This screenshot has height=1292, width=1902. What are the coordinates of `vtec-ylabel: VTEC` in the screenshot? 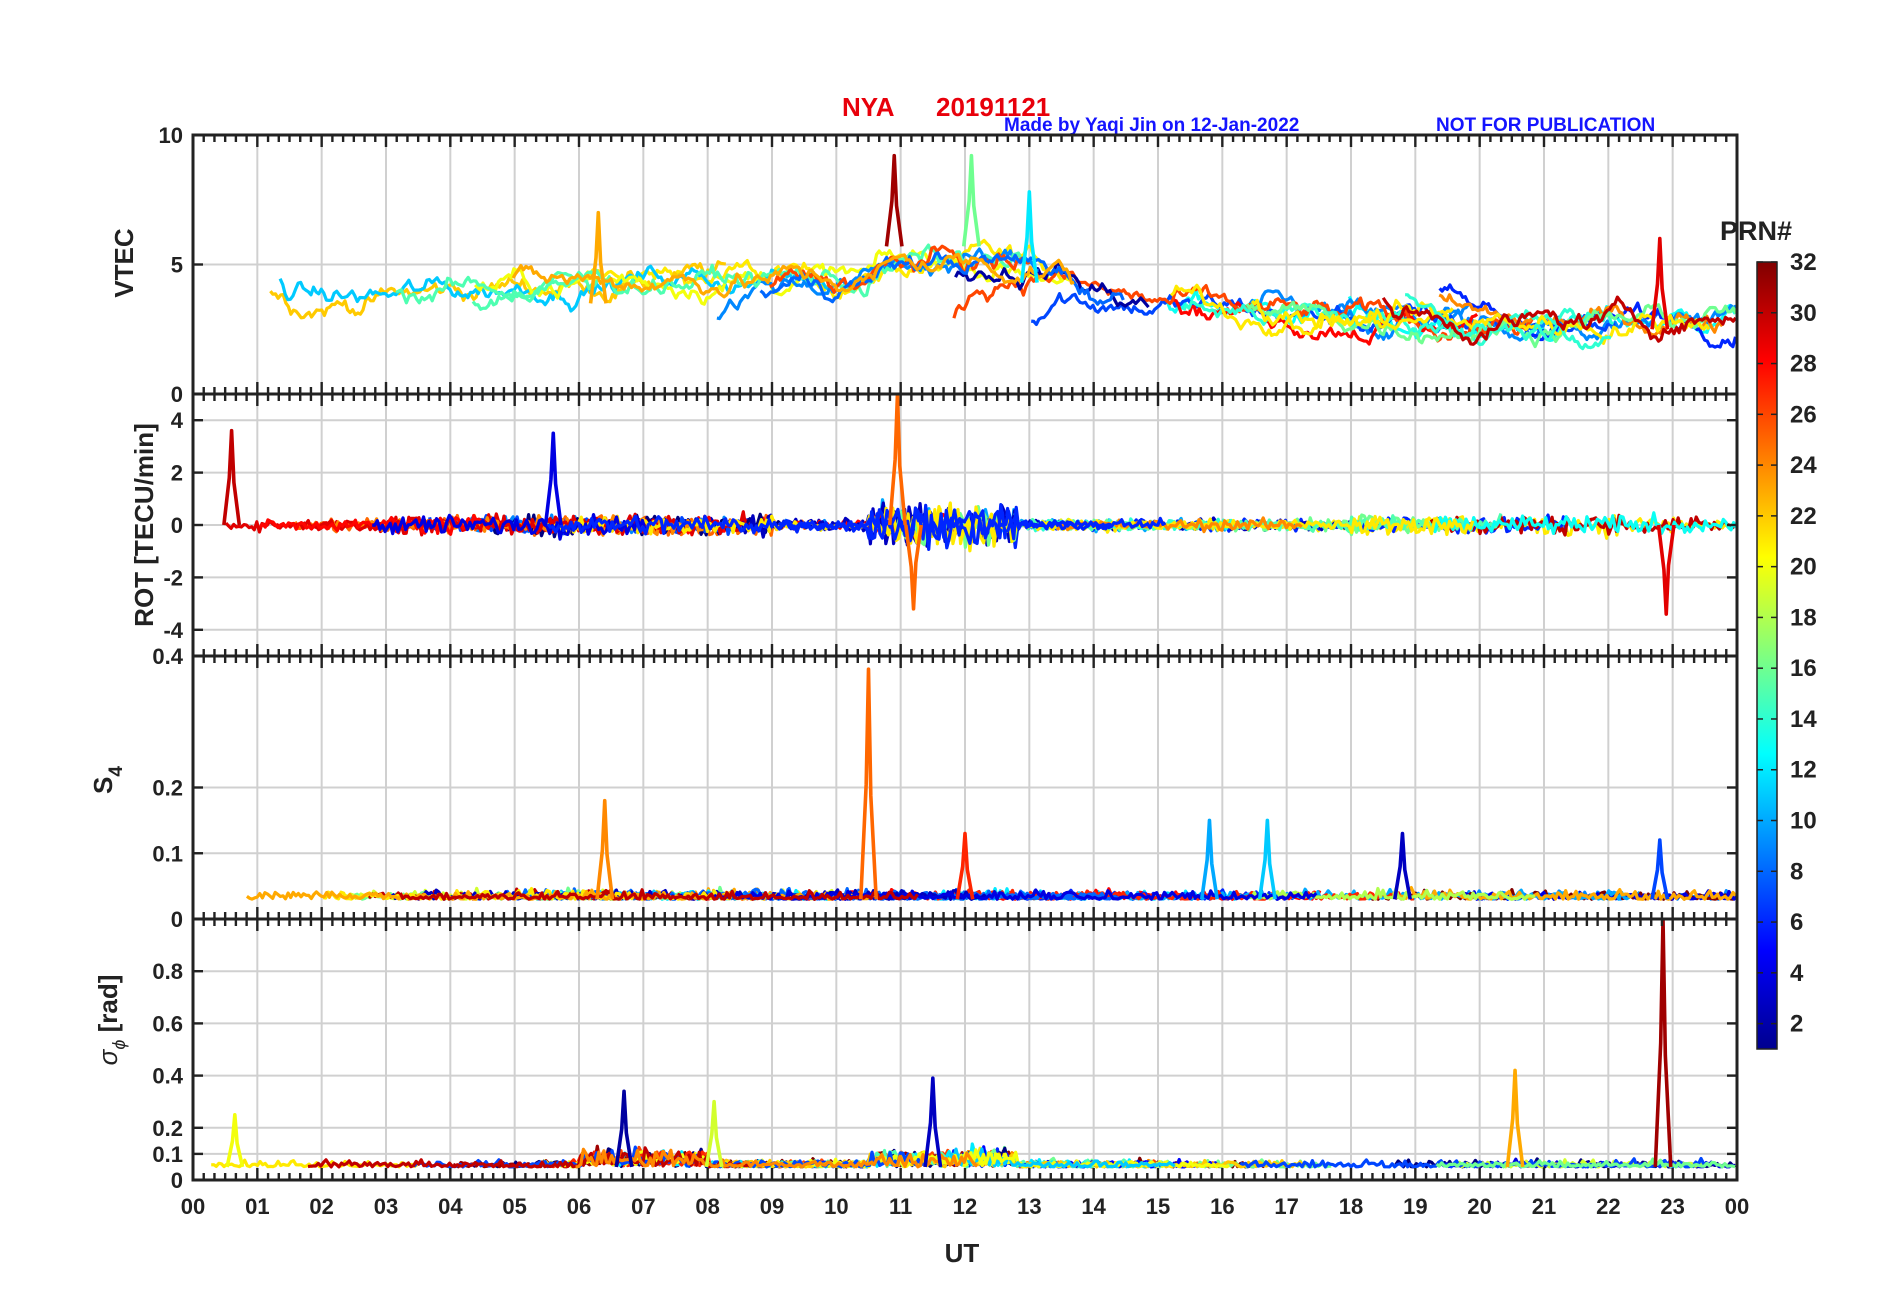 It's located at (124, 263).